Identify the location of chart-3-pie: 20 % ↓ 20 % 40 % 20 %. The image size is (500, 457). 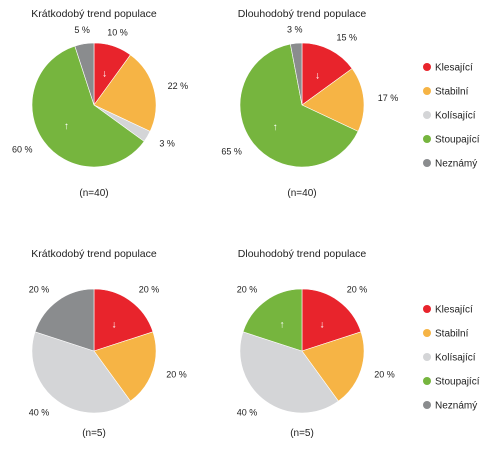
(108, 351).